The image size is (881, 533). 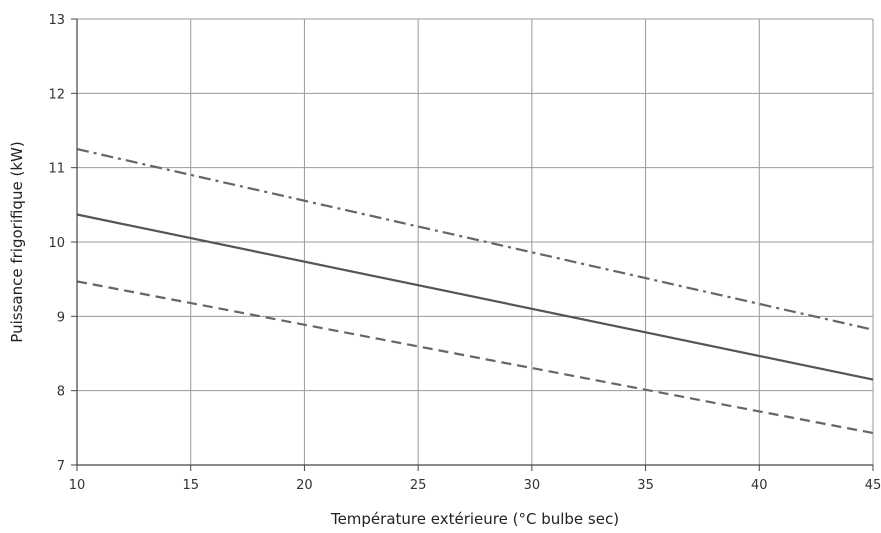 What do you see at coordinates (56, 169) in the screenshot?
I see `y-tick-label: 11` at bounding box center [56, 169].